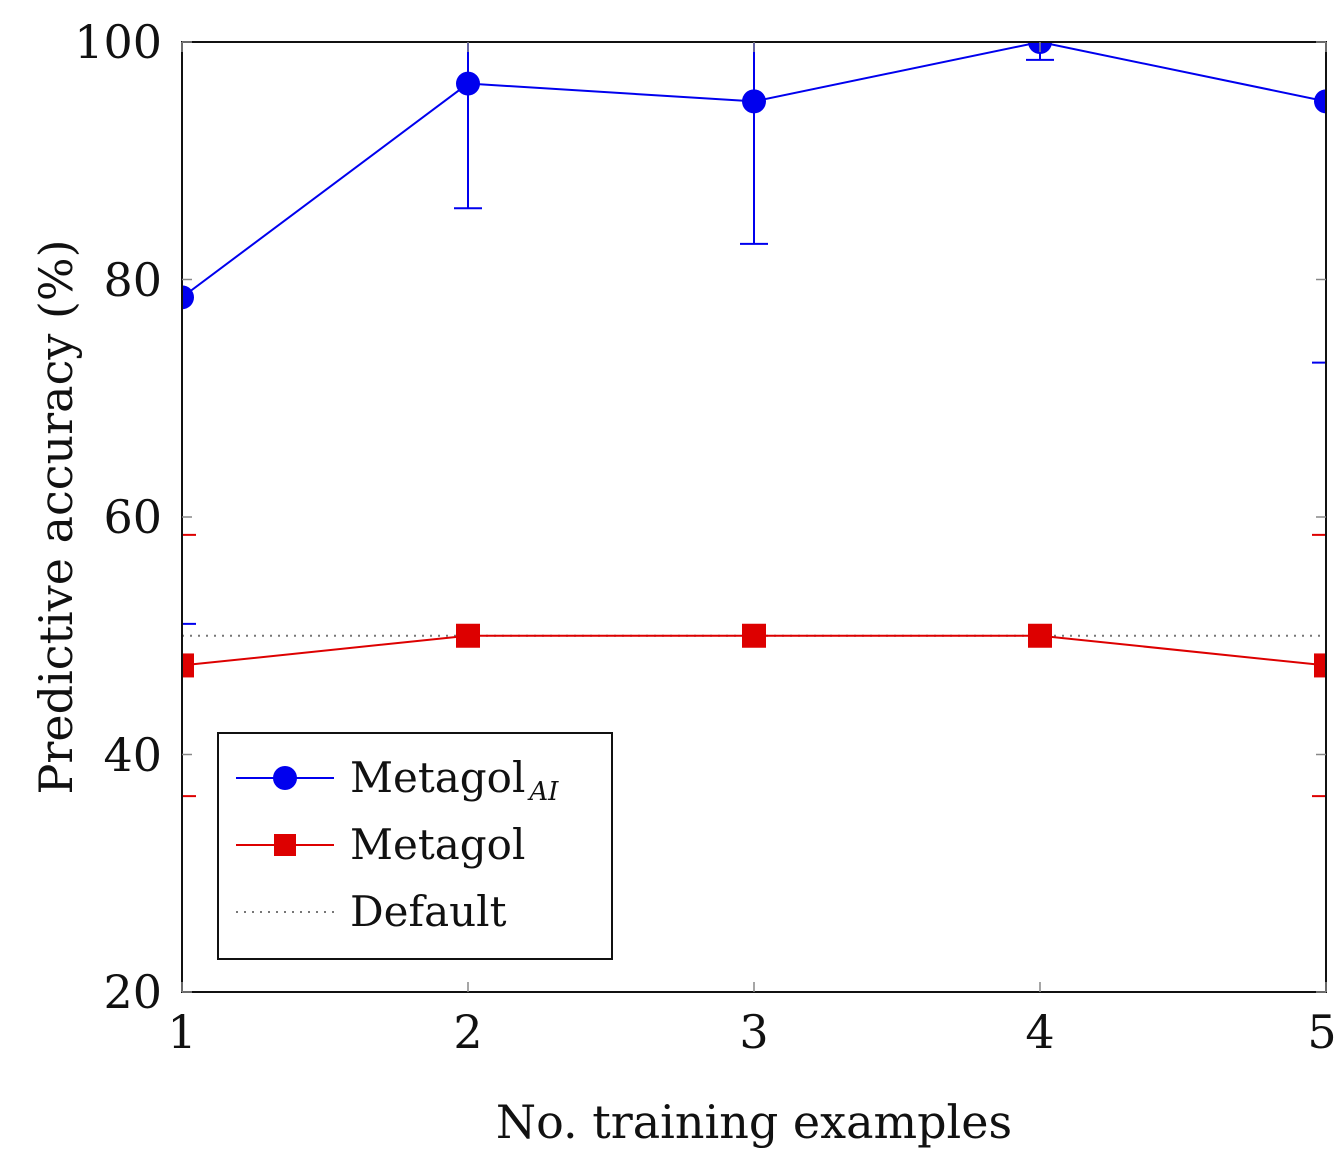  I want to click on y-axis-title: Predictive accuracy (%), so click(56, 516).